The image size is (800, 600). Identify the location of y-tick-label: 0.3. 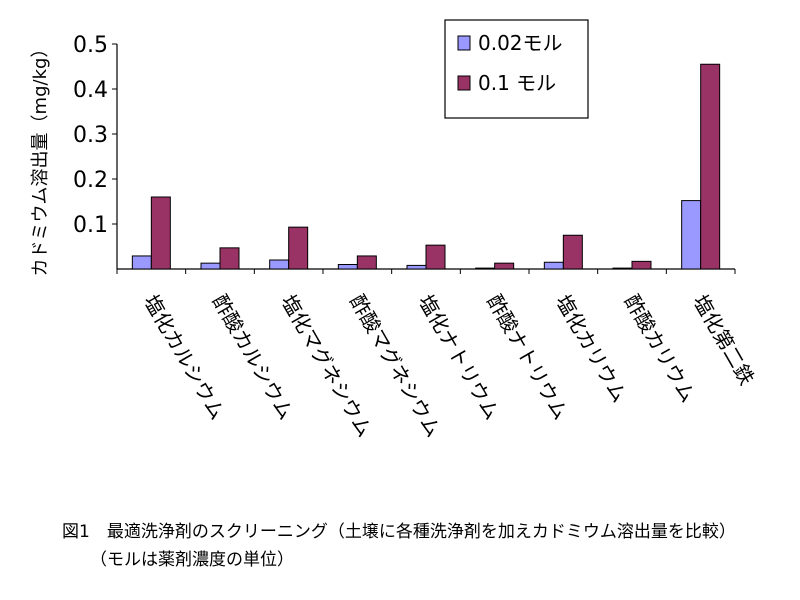
(90, 135).